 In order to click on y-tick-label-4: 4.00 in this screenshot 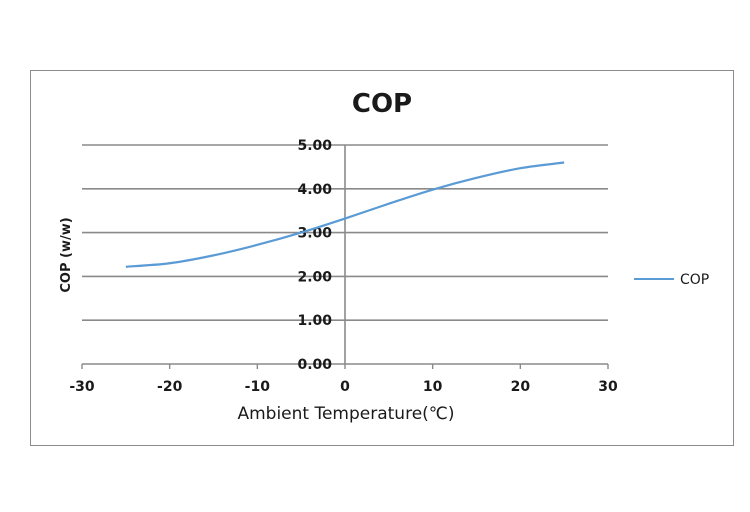, I will do `click(314, 190)`.